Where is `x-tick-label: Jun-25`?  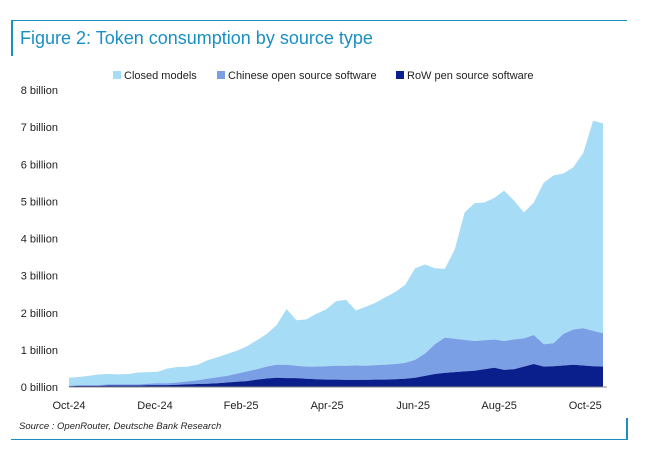 x-tick-label: Jun-25 is located at coordinates (413, 406).